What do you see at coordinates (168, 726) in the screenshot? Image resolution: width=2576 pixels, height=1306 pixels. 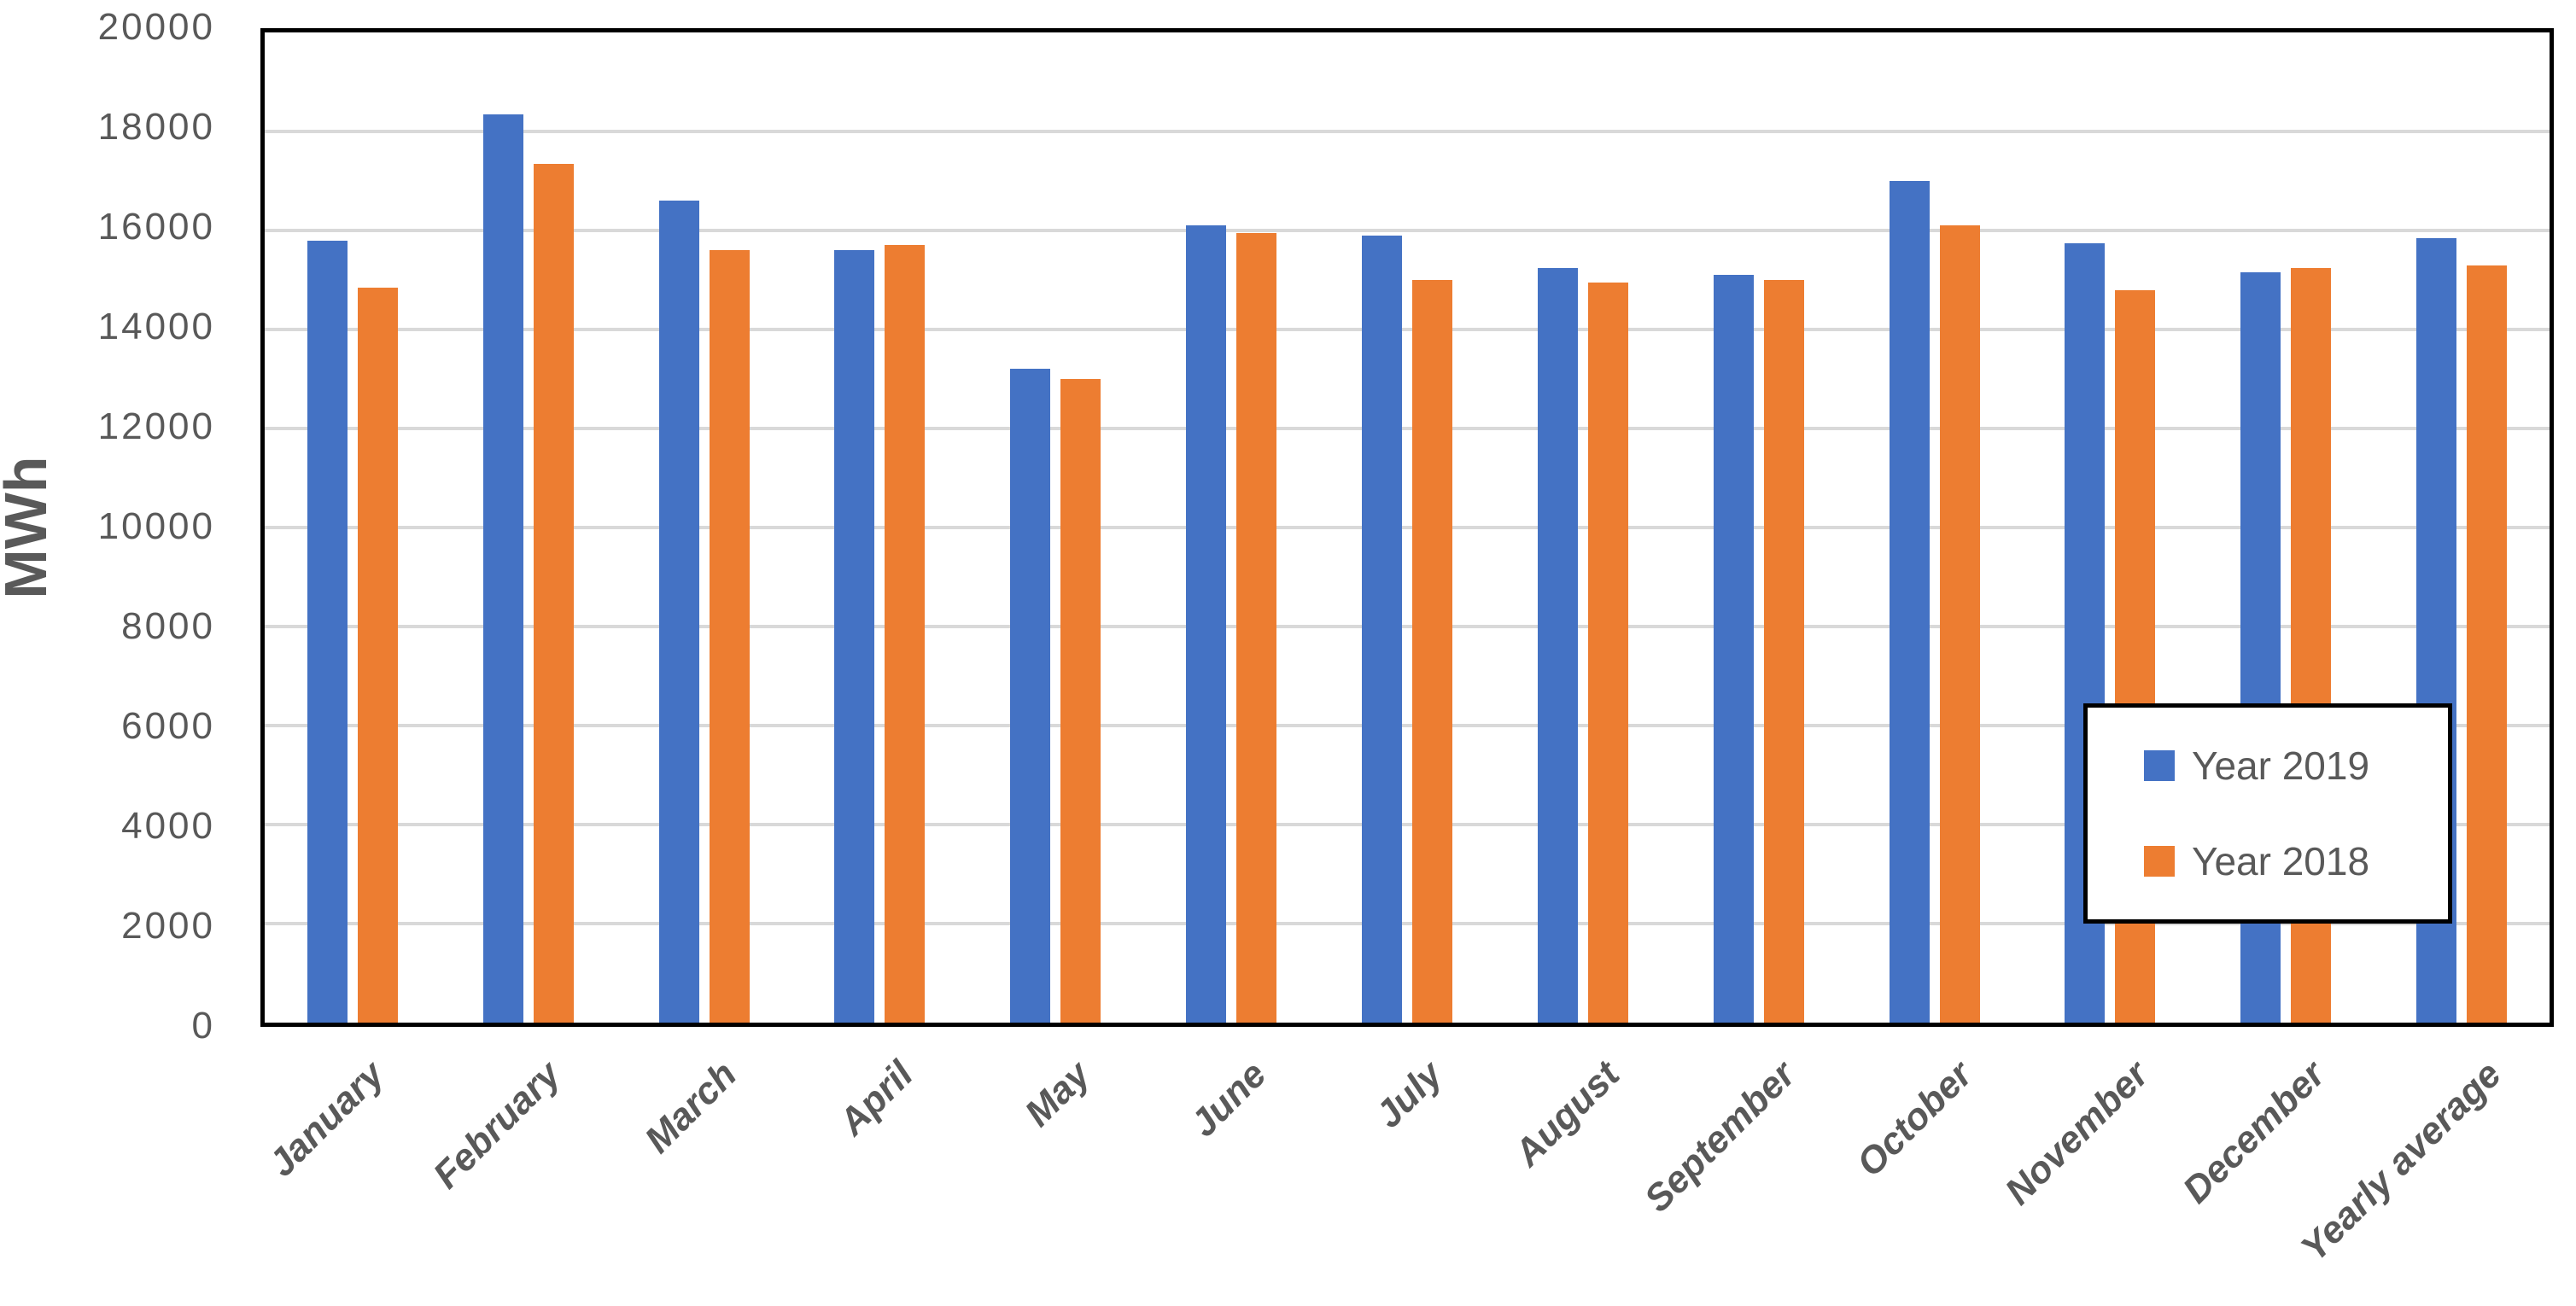 I see `y-tick-6000: 6000` at bounding box center [168, 726].